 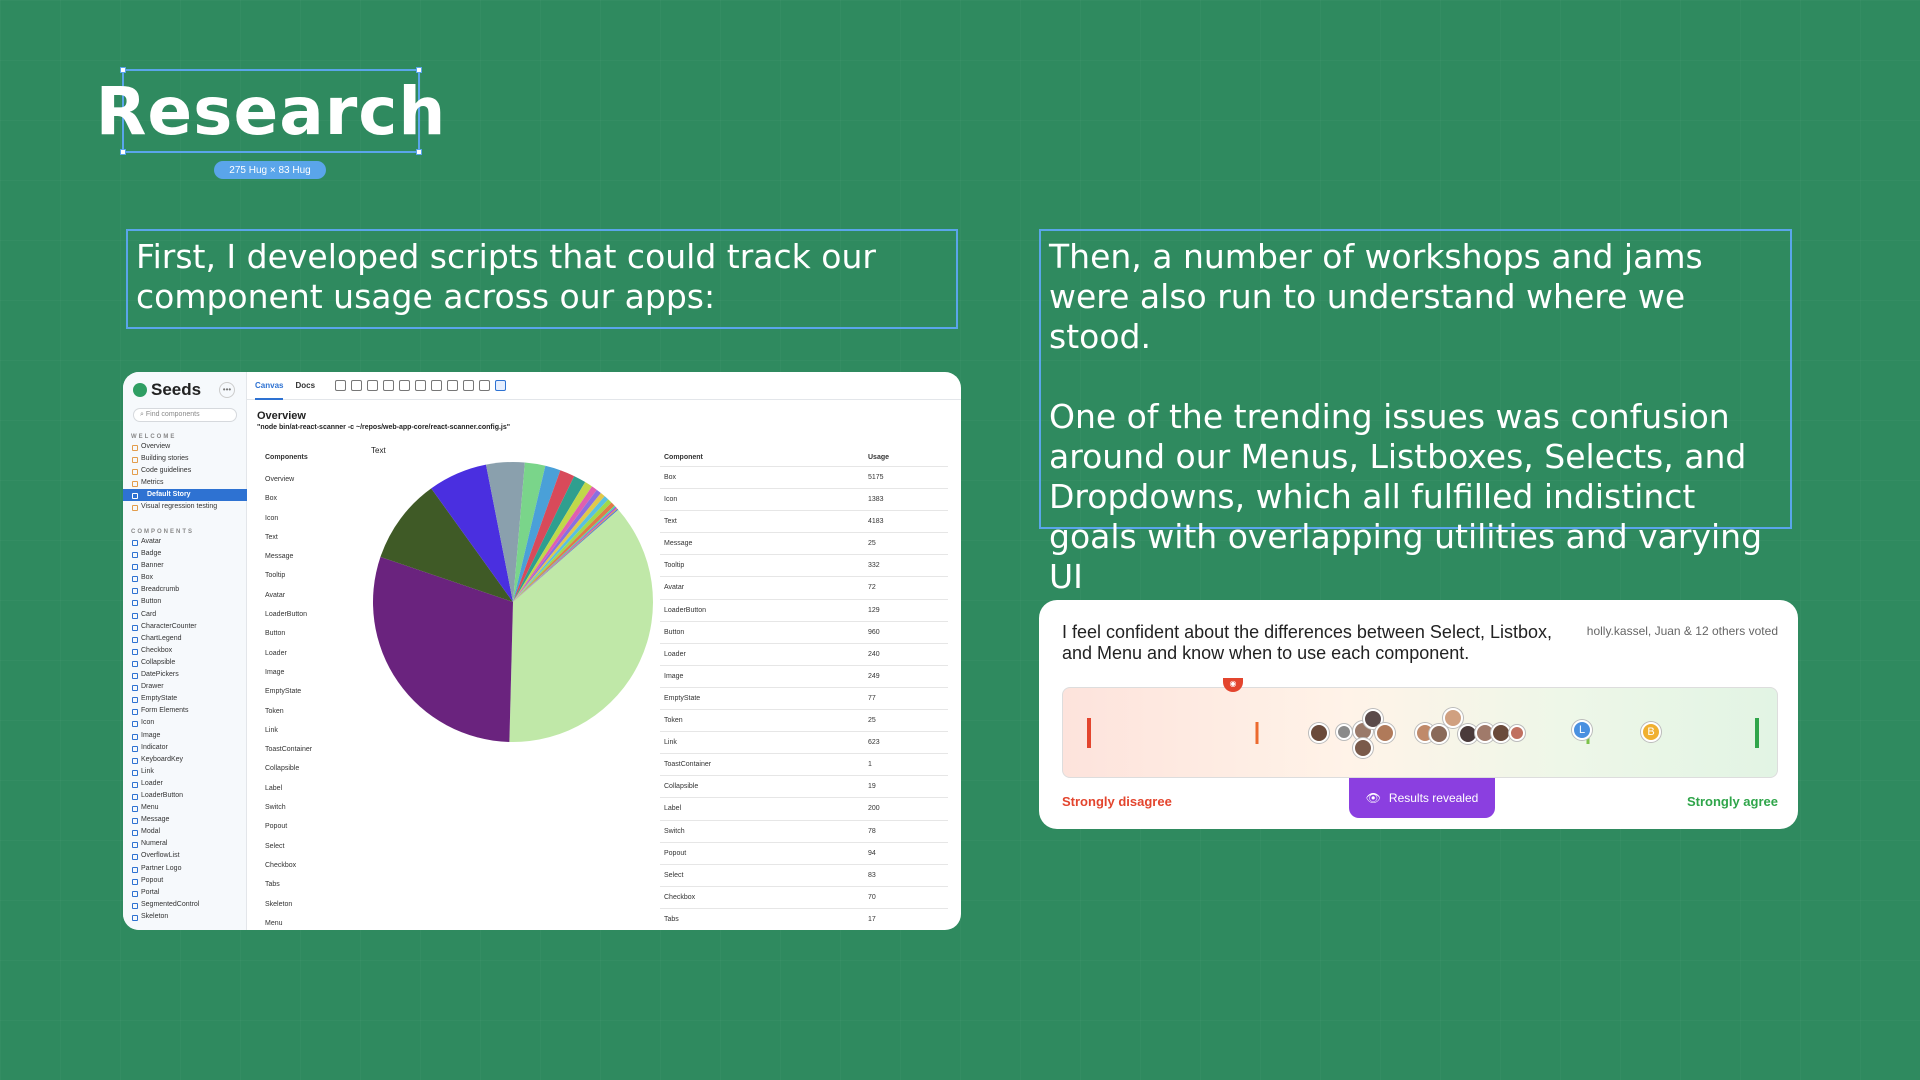 What do you see at coordinates (185, 772) in the screenshot?
I see `sidebar-item: Link` at bounding box center [185, 772].